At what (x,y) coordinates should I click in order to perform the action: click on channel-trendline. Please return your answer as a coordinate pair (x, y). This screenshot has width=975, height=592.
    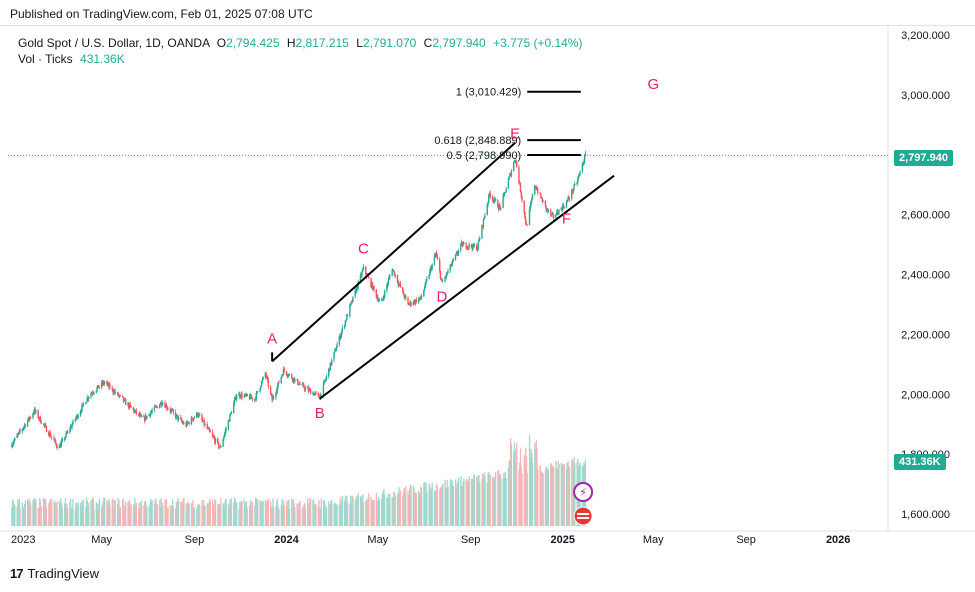
    Looking at the image, I should click on (467, 287).